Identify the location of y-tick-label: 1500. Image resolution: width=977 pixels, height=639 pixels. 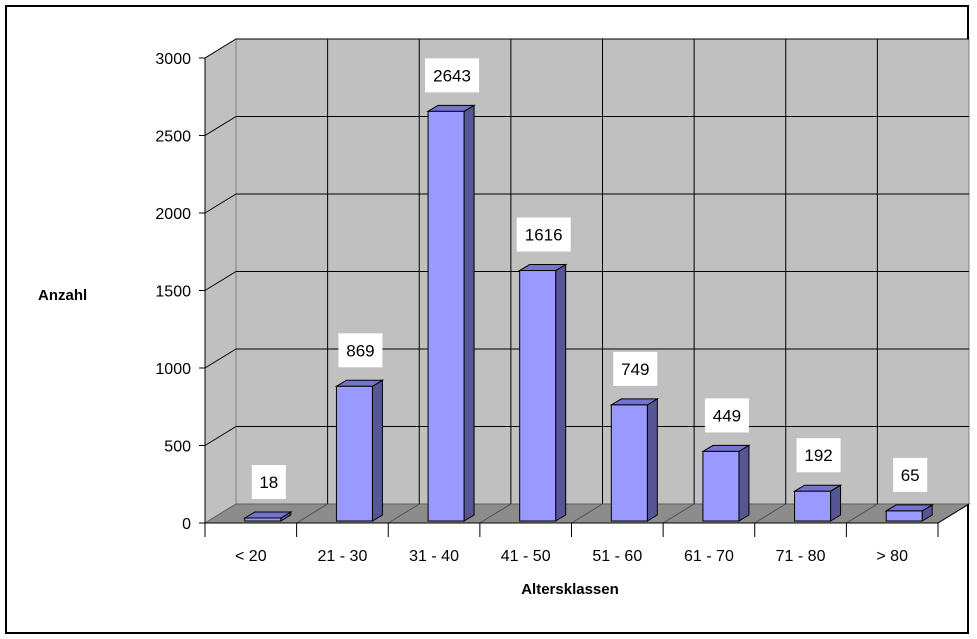
(173, 292).